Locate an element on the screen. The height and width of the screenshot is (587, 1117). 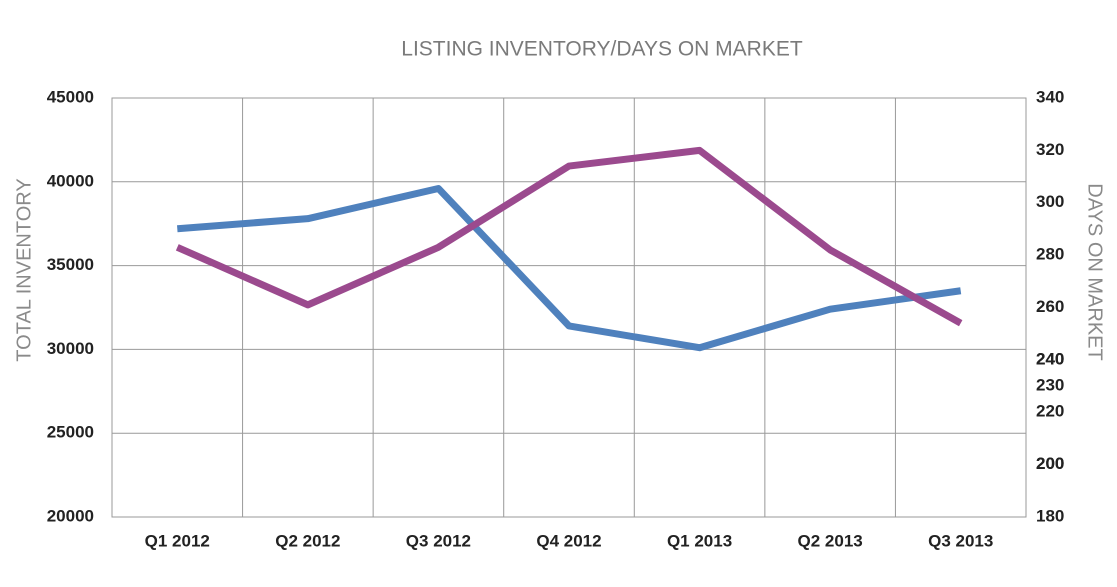
y2-tick-label: 260 is located at coordinates (1050, 306).